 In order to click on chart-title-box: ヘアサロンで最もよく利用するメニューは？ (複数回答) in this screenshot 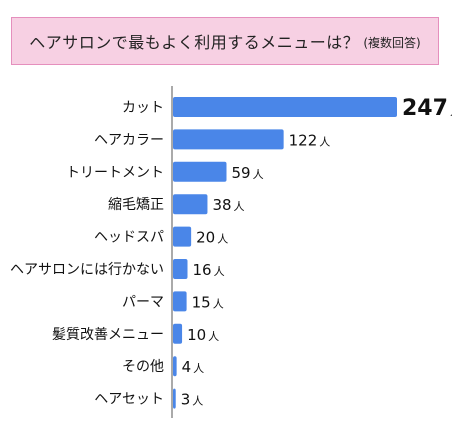, I will do `click(225, 41)`.